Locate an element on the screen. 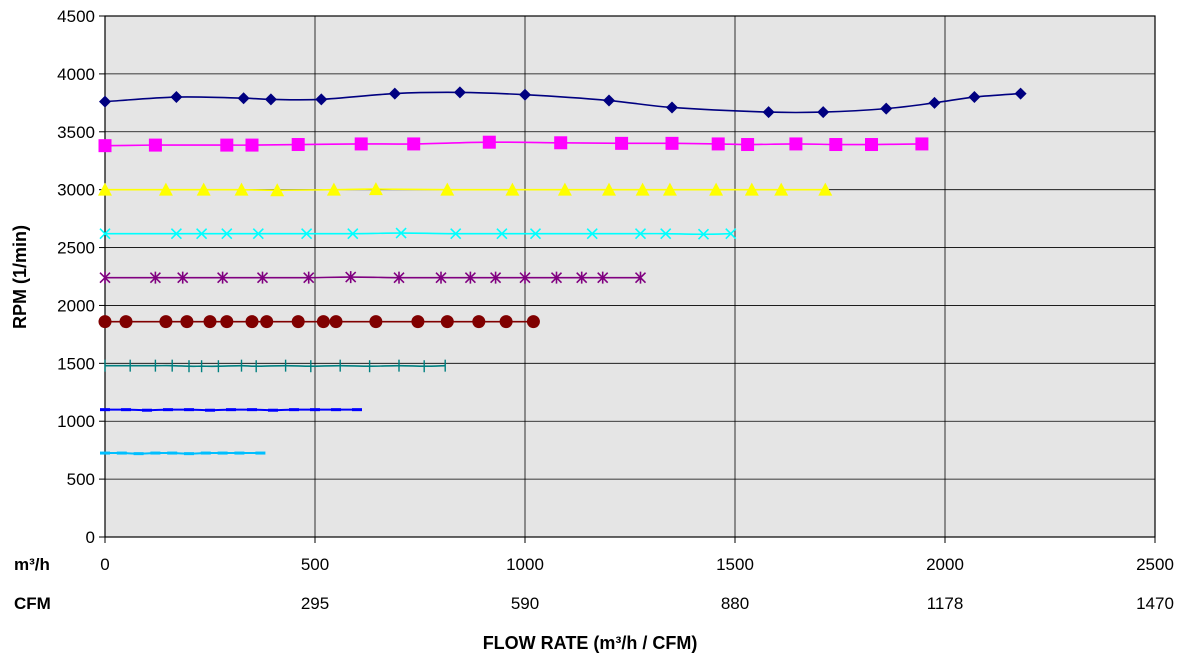  x-tick-label-m3h: 1000 is located at coordinates (525, 564).